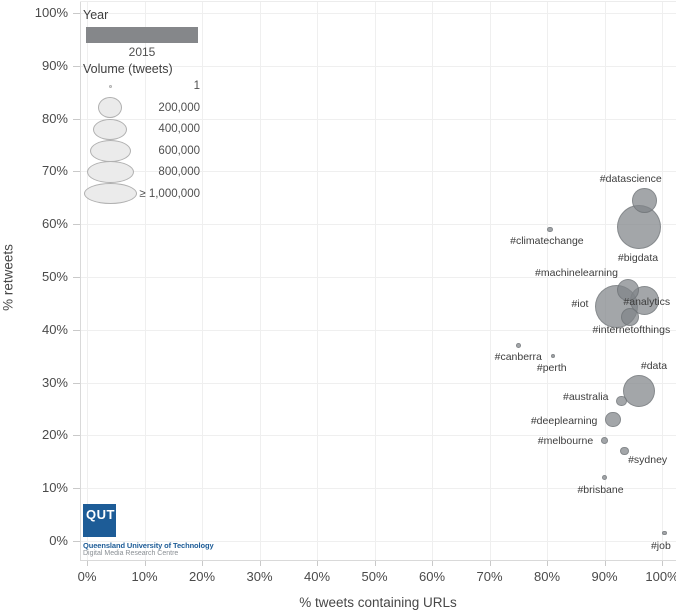 The height and width of the screenshot is (616, 676). What do you see at coordinates (317, 576) in the screenshot?
I see `x-tick-label: 40%` at bounding box center [317, 576].